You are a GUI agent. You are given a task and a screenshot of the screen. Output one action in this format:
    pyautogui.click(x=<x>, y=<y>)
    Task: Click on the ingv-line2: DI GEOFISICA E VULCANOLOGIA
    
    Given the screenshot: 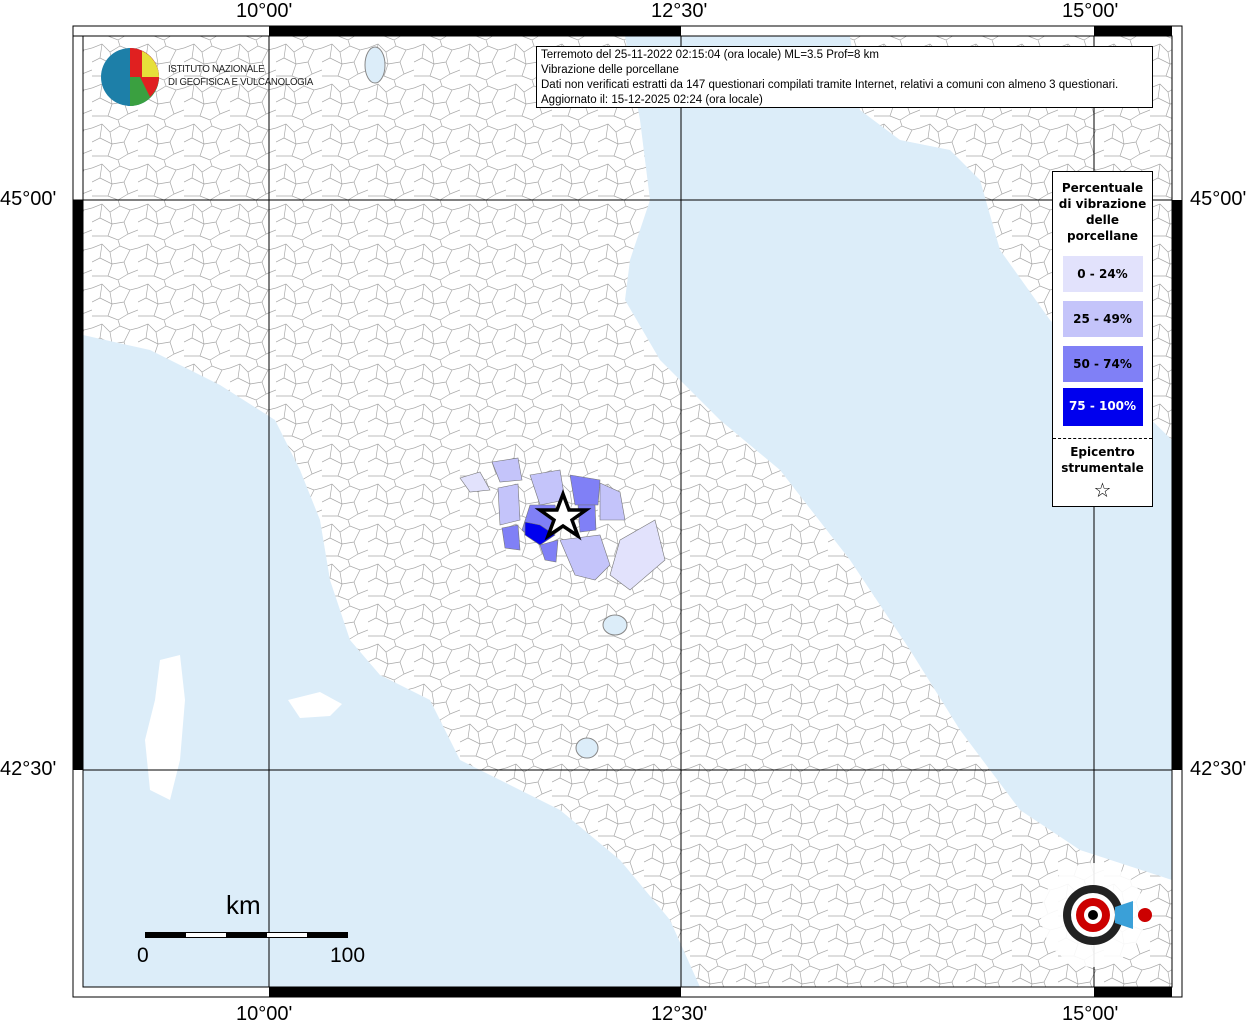 What is the action you would take?
    pyautogui.click(x=241, y=82)
    